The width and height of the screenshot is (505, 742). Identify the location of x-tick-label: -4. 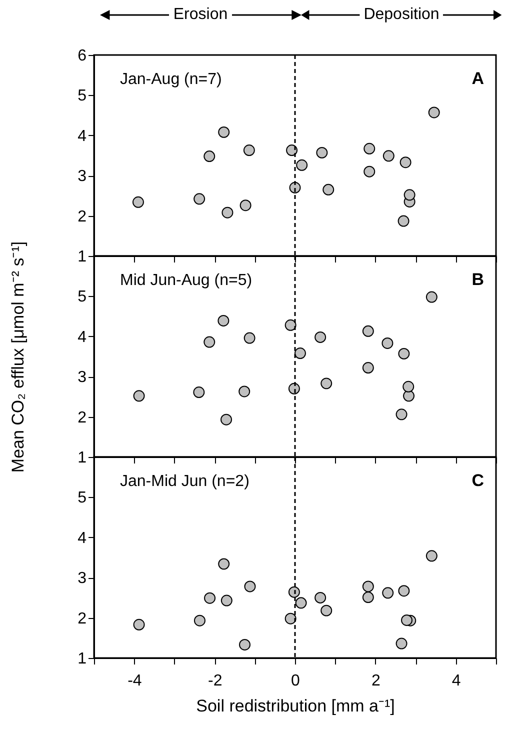
(135, 681).